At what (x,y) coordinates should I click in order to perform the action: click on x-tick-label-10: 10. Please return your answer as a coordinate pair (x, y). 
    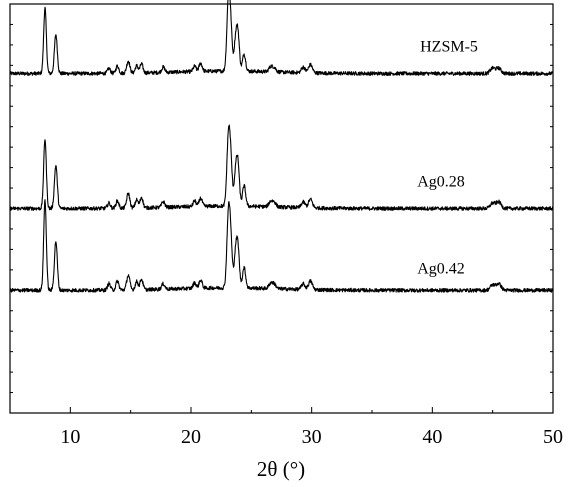
    Looking at the image, I should click on (70, 437).